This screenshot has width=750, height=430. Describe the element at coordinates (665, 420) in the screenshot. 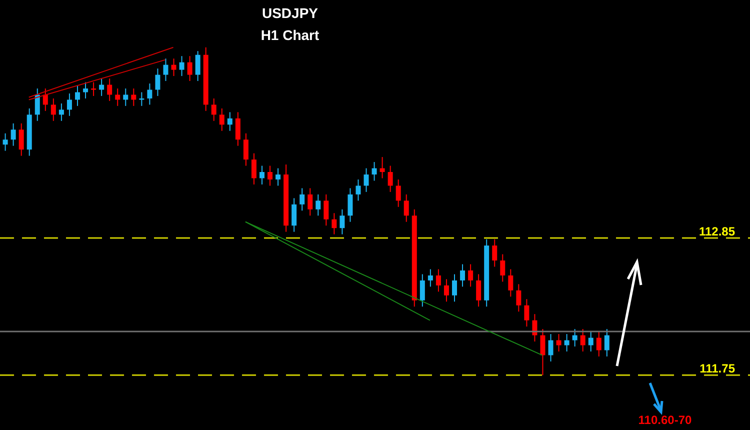

I see `text: 110.60-70` at that location.